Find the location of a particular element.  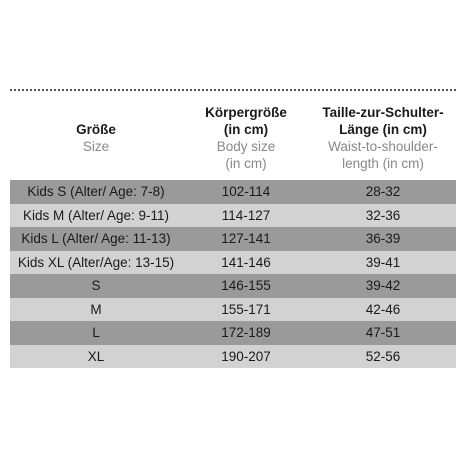

body-size-cell: 102-114 is located at coordinates (246, 191).